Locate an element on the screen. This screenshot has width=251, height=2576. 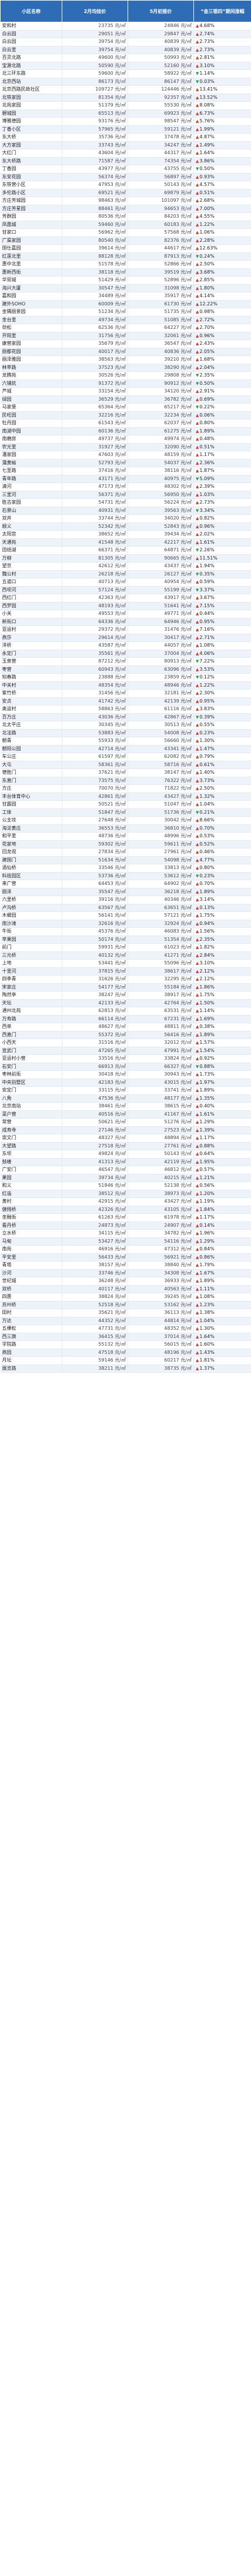
change-value: 0.13% is located at coordinates (207, 907).